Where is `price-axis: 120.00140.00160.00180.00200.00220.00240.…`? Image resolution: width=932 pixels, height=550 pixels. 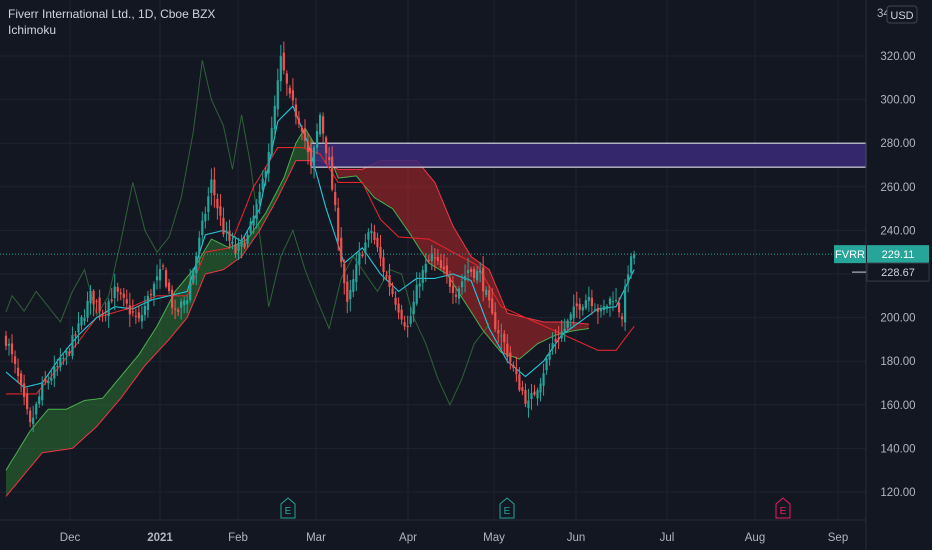
price-axis: 120.00140.00160.00180.00200.00220.00240.… is located at coordinates (891, 275).